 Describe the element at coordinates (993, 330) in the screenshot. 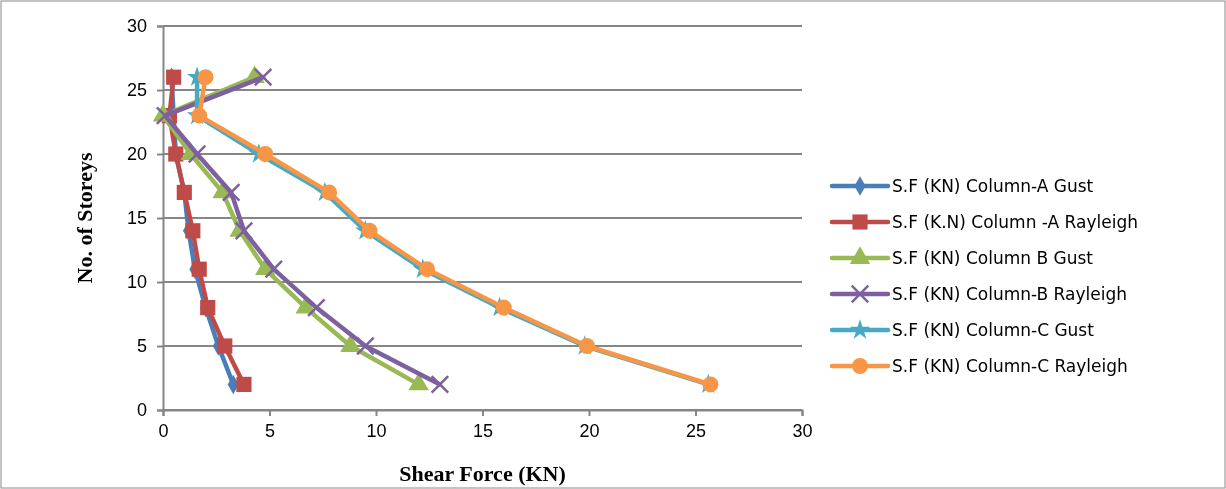

I see `legend-label: S.F (KN) Column-C Gust` at that location.